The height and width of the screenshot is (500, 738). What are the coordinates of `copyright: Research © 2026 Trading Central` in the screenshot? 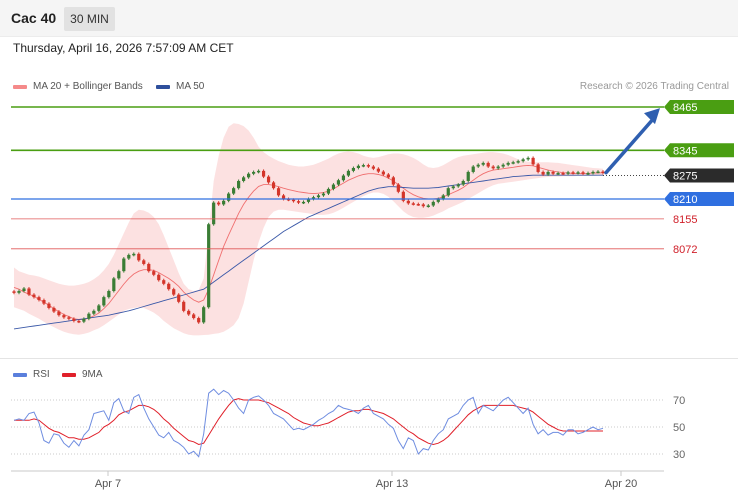 It's located at (654, 86).